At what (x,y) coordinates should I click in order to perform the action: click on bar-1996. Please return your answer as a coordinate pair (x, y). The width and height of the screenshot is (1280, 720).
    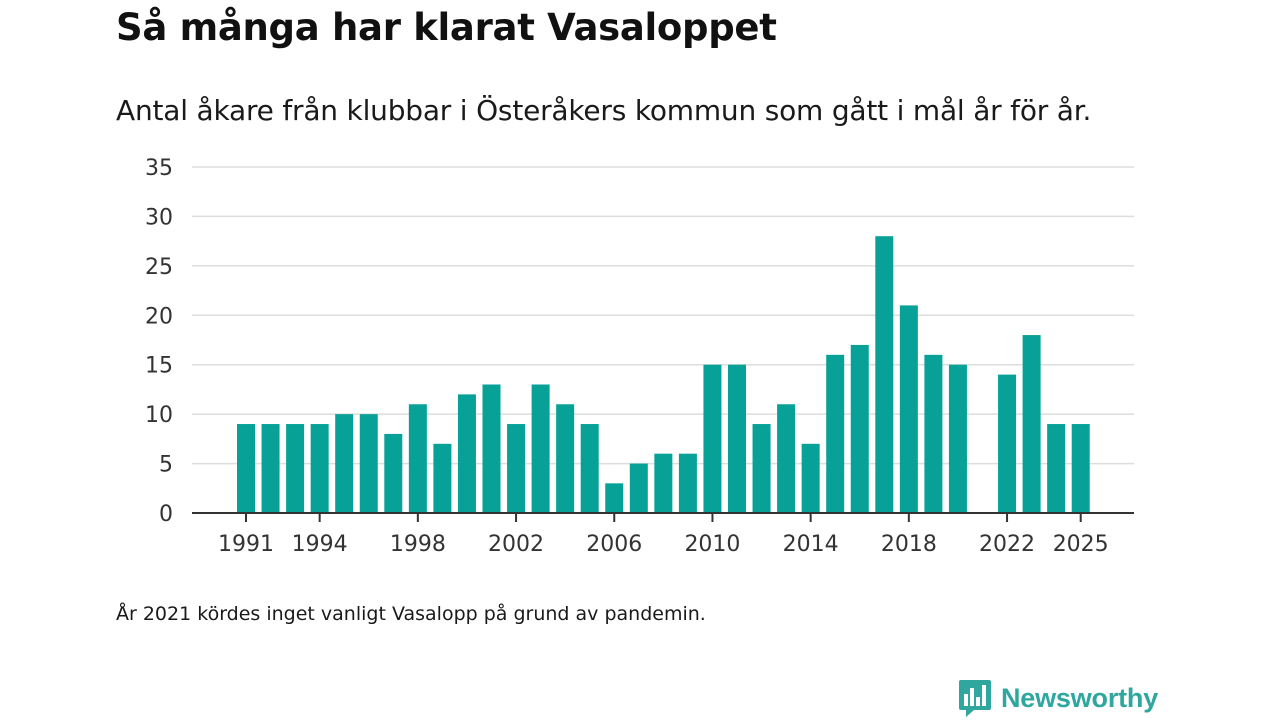
    Looking at the image, I should click on (368, 463).